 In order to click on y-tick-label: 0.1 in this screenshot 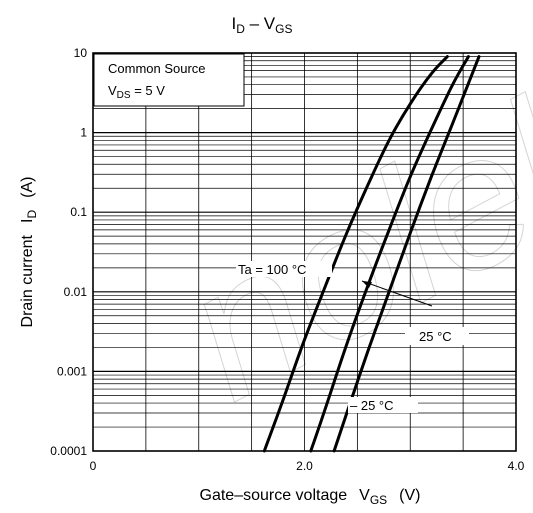, I will do `click(78, 212)`.